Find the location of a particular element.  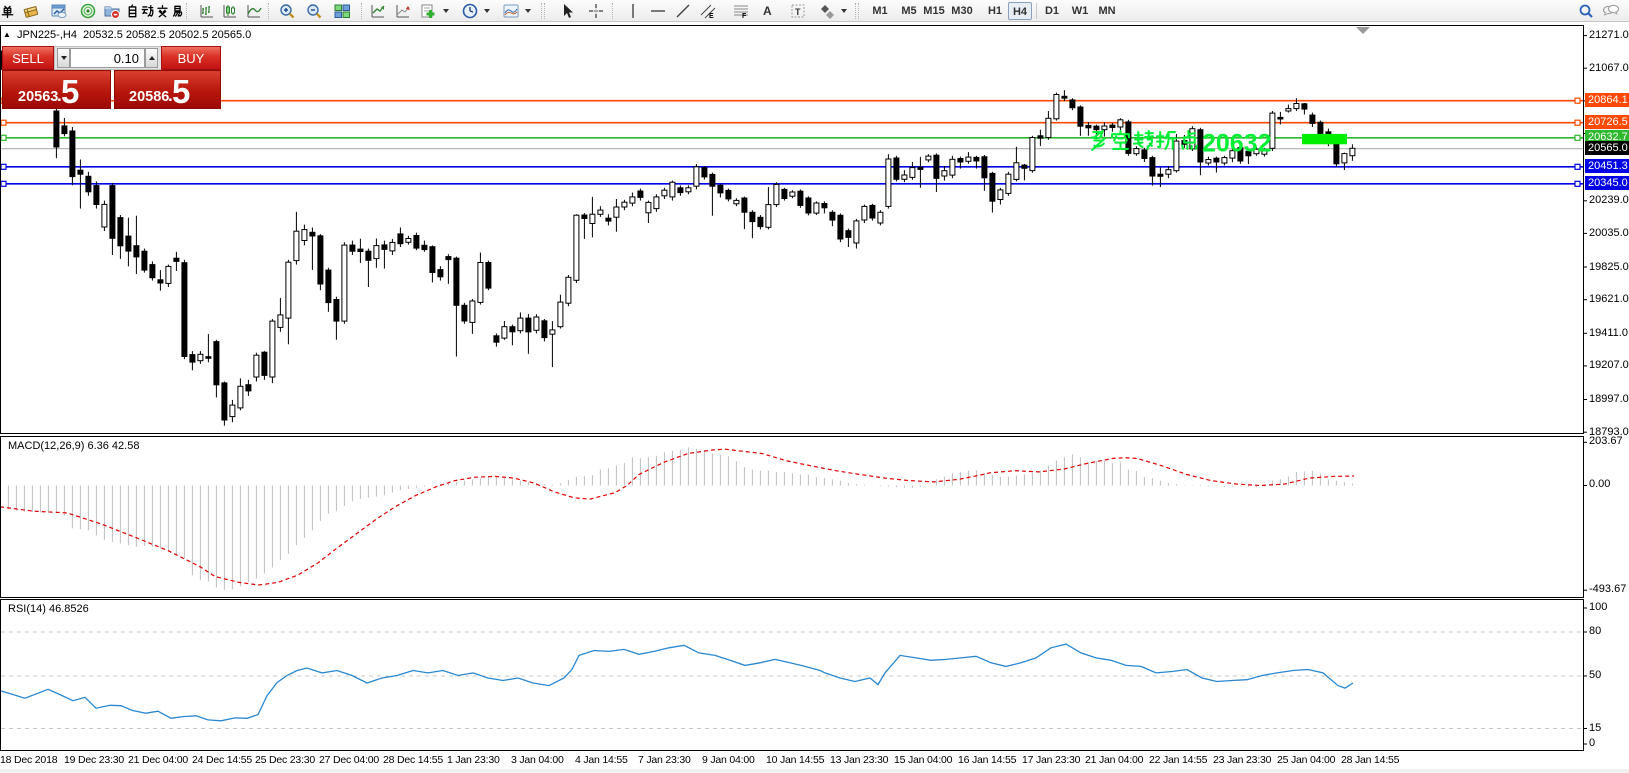

svg-text: T is located at coordinates (798, 12).